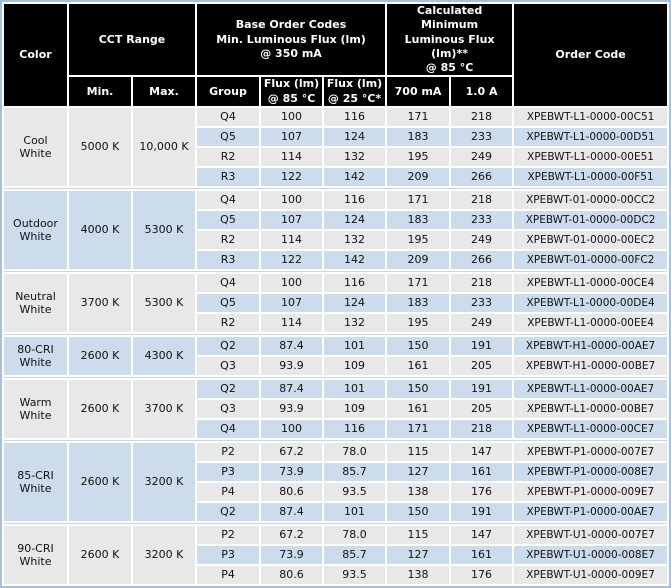  What do you see at coordinates (336, 157) in the screenshot?
I see `table-row: R2 114 132 195 249 XPEBWT-L1-0000-00E51` at bounding box center [336, 157].